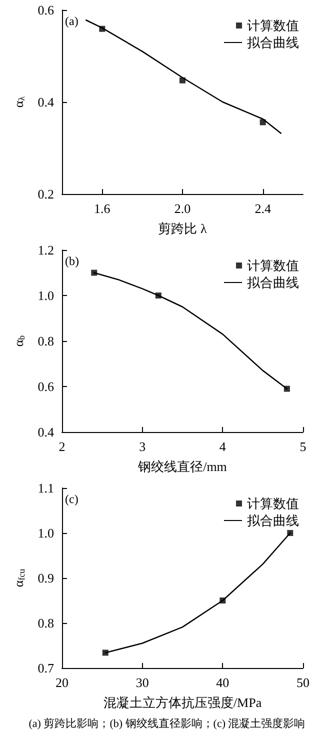 This screenshot has height=739, width=334. I want to click on x-tick-label: 20, so click(62, 682).